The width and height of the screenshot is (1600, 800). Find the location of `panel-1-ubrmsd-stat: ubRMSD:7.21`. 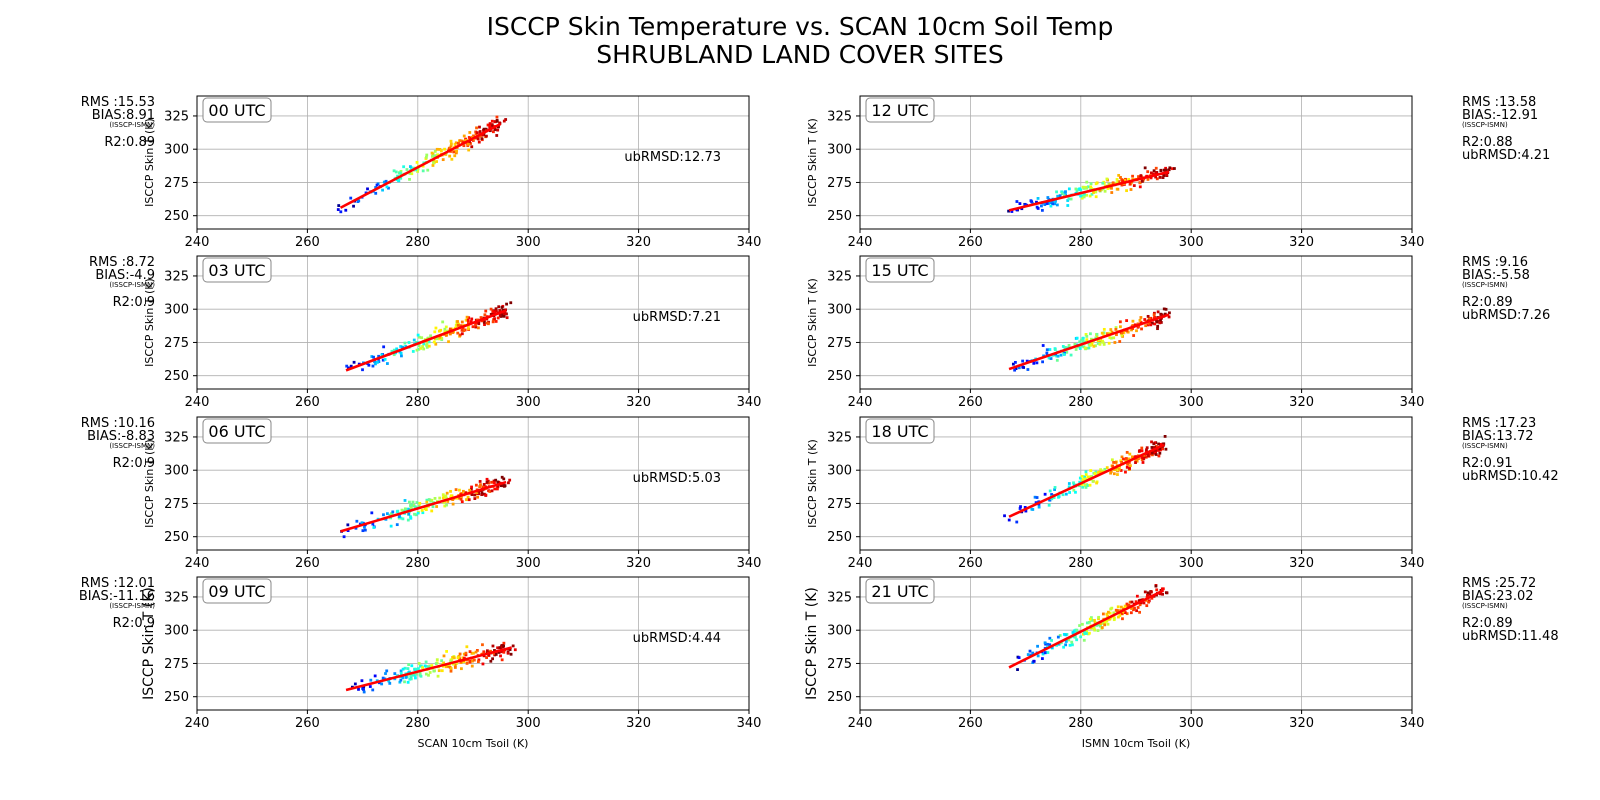

panel-1-ubrmsd-stat: ubRMSD:7.21 is located at coordinates (677, 317).